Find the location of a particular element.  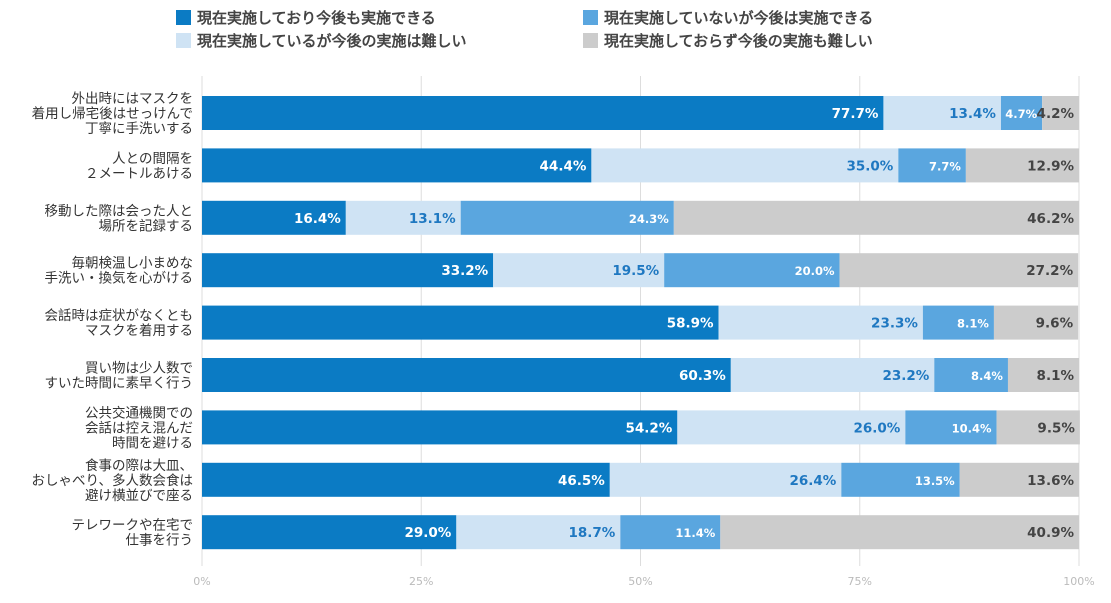

category-label: 毎朝検温し小まめな is located at coordinates (133, 264).